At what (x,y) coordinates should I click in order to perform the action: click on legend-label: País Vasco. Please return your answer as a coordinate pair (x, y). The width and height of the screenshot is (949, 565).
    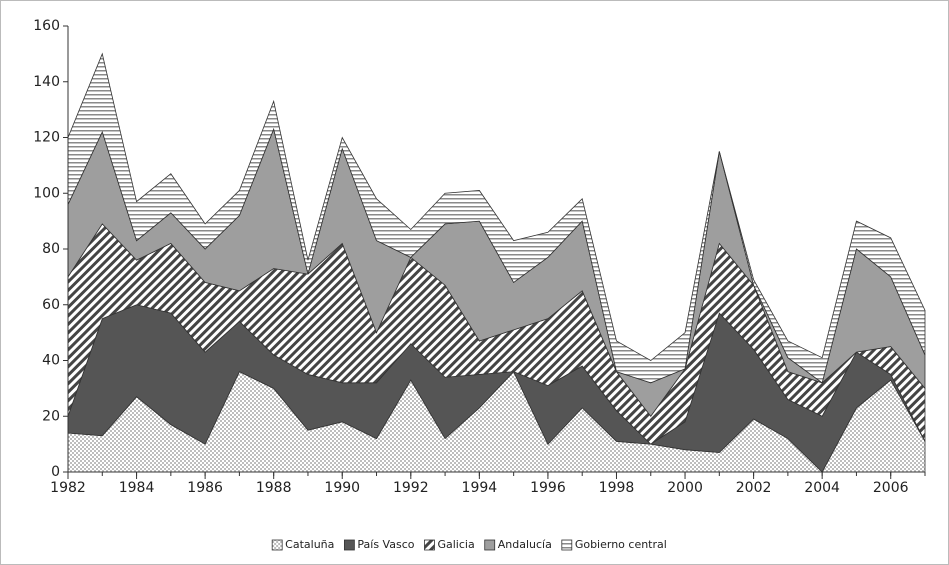
    Looking at the image, I should click on (385, 544).